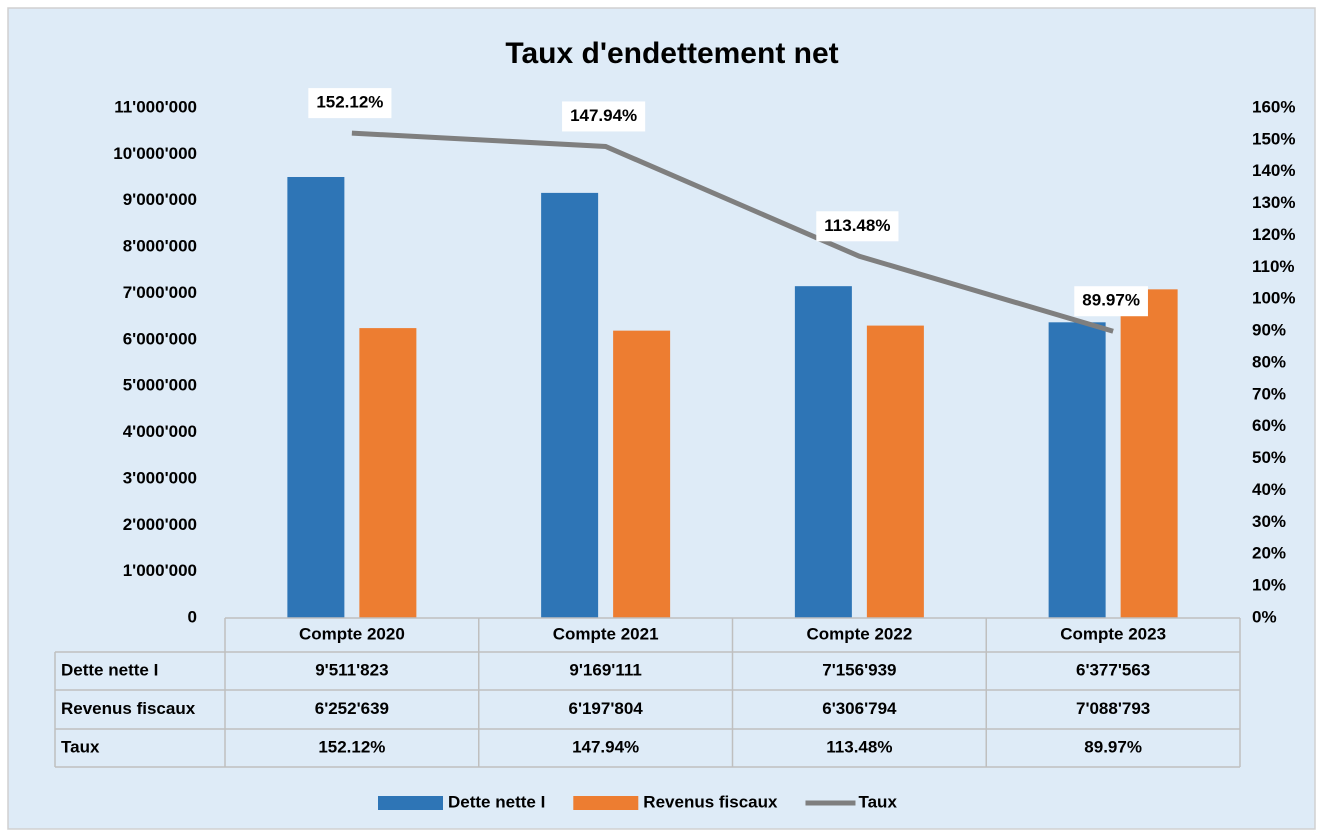 Image resolution: width=1323 pixels, height=837 pixels. I want to click on y-tick-label: 10'000'000, so click(155, 153).